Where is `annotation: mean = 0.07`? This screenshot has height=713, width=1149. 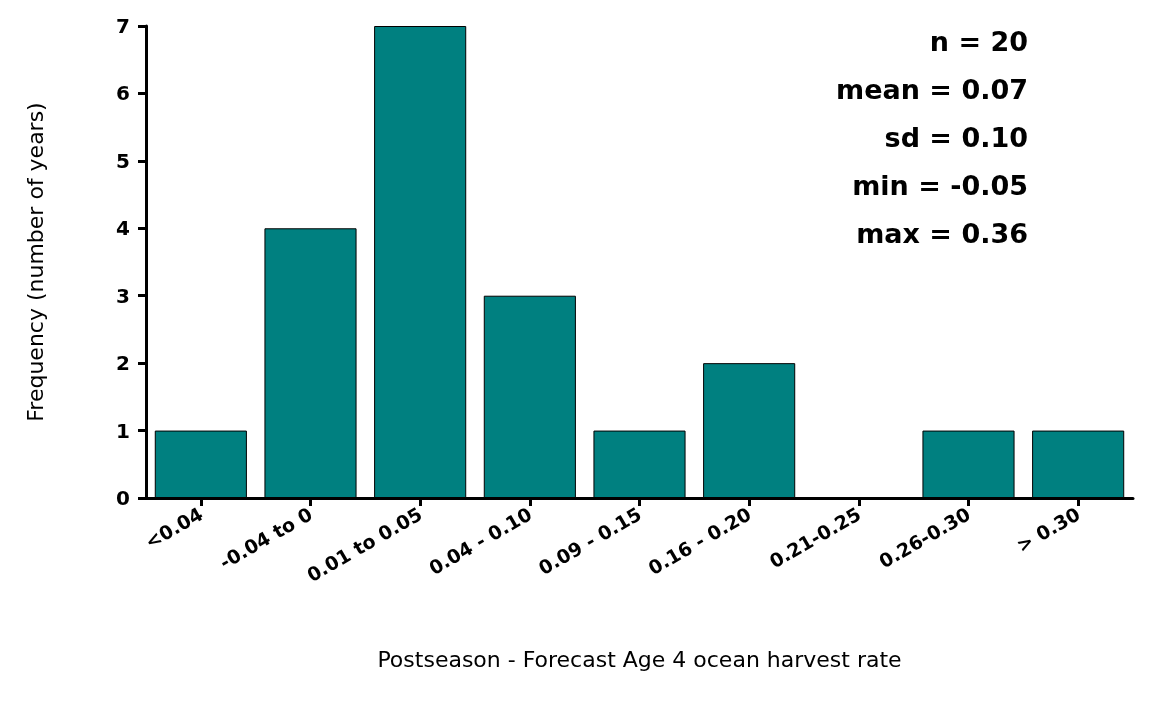 annotation: mean = 0.07 is located at coordinates (932, 89).